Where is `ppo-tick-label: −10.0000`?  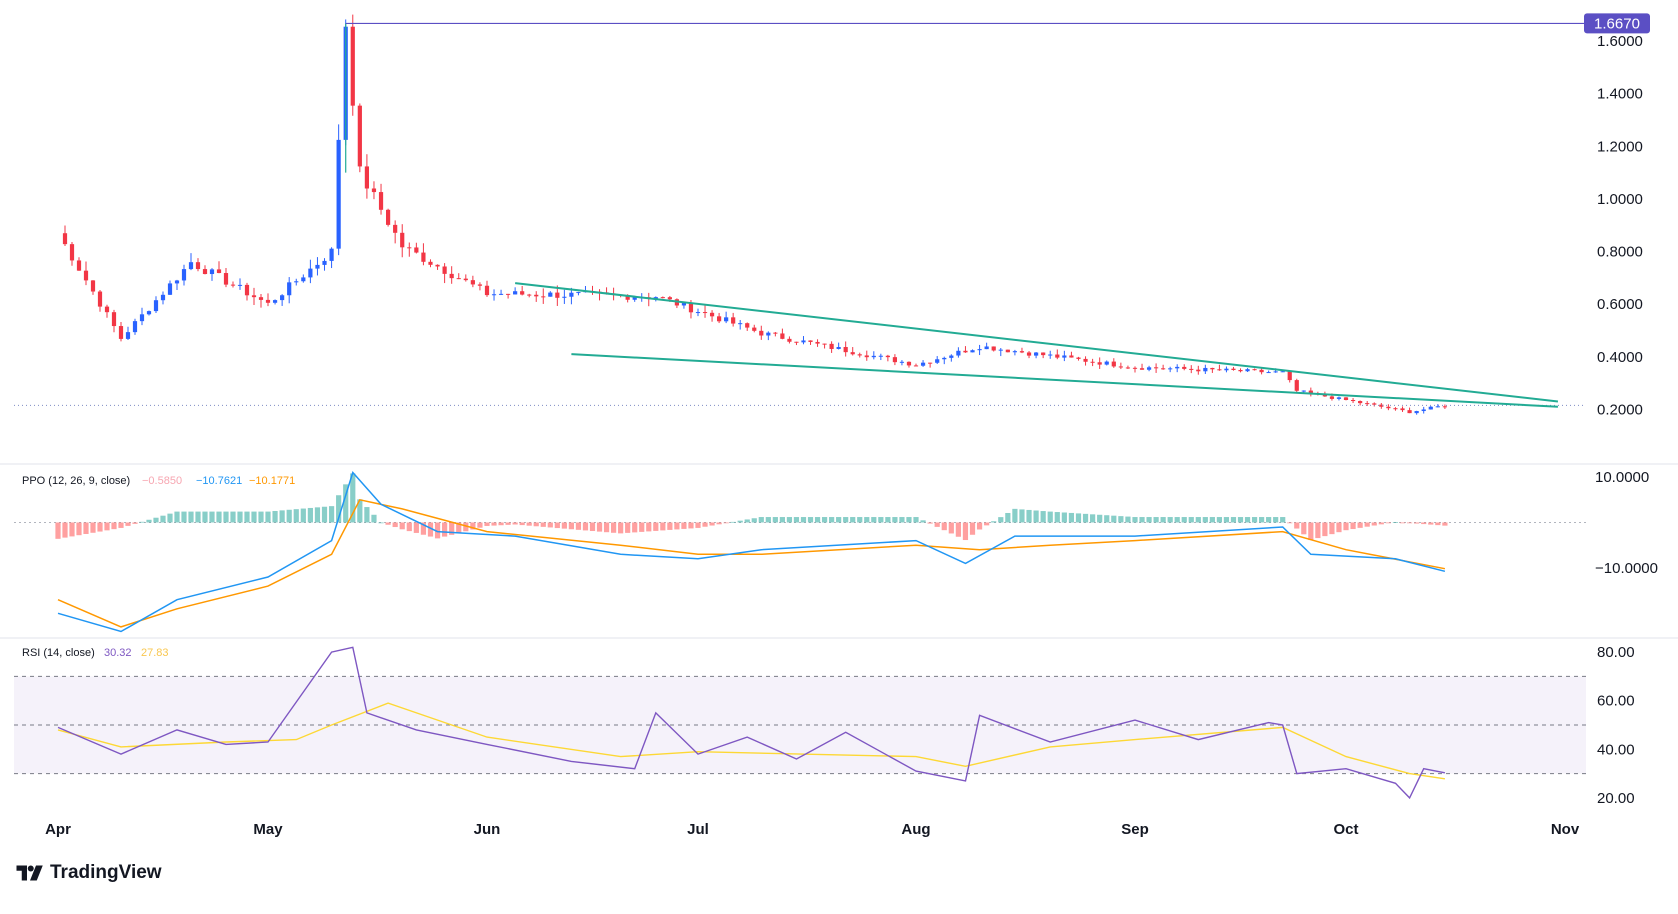
ppo-tick-label: −10.0000 is located at coordinates (1626, 568).